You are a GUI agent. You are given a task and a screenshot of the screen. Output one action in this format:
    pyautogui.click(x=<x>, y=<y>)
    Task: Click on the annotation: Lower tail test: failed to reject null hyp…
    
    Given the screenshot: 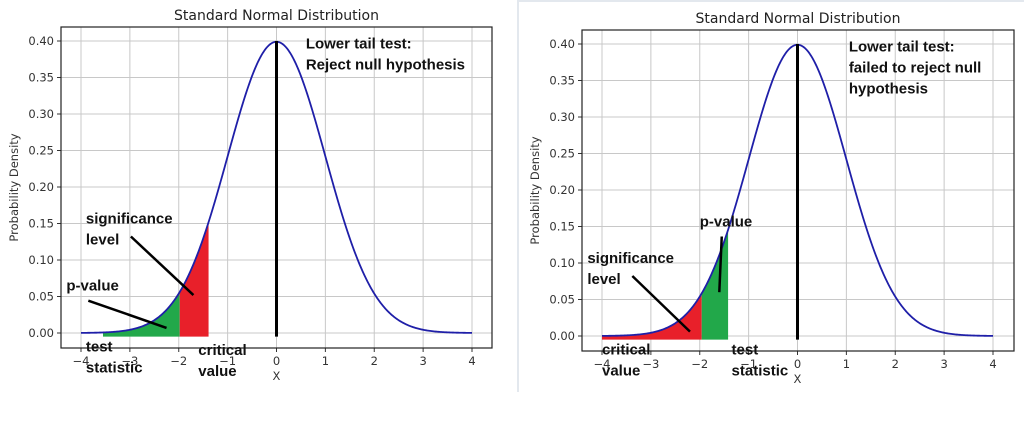 What is the action you would take?
    pyautogui.click(x=915, y=67)
    